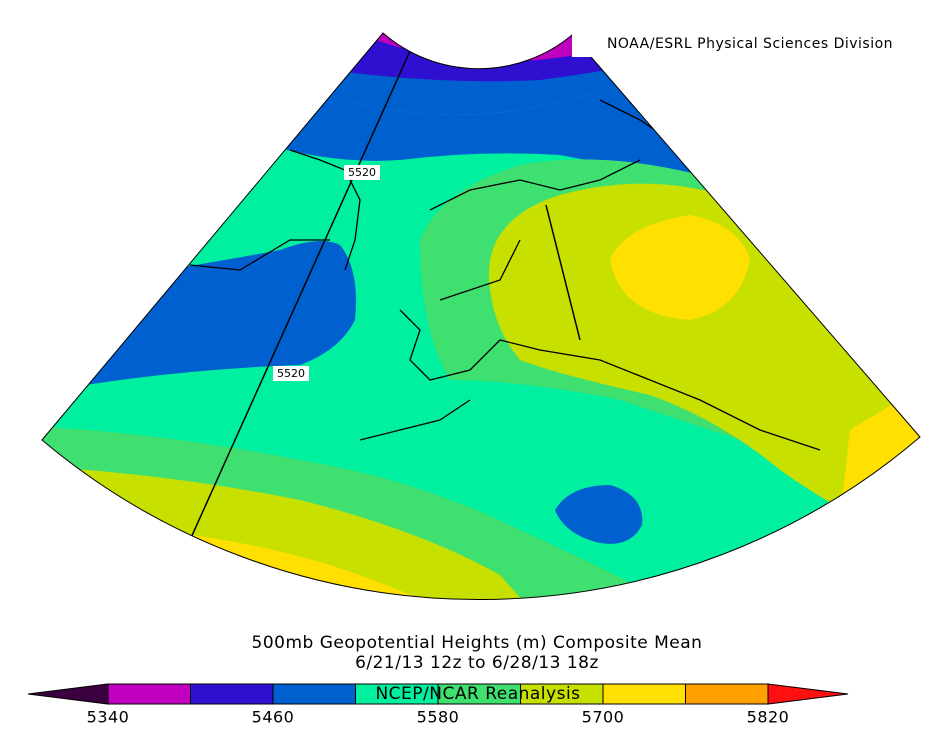 The height and width of the screenshot is (739, 947). Describe the element at coordinates (599, 514) in the screenshot. I see `blob-blue-south` at that location.